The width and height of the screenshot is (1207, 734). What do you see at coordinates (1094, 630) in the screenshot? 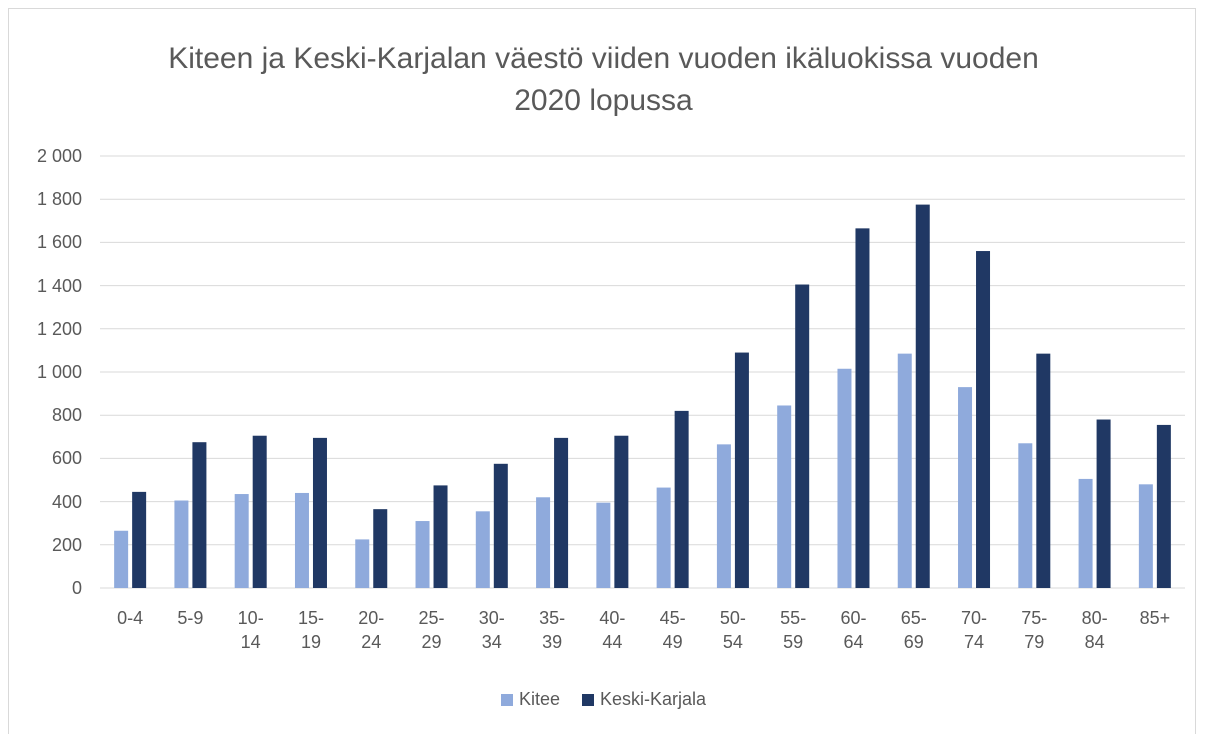
I see `x-tick-label: 80-84` at bounding box center [1094, 630].